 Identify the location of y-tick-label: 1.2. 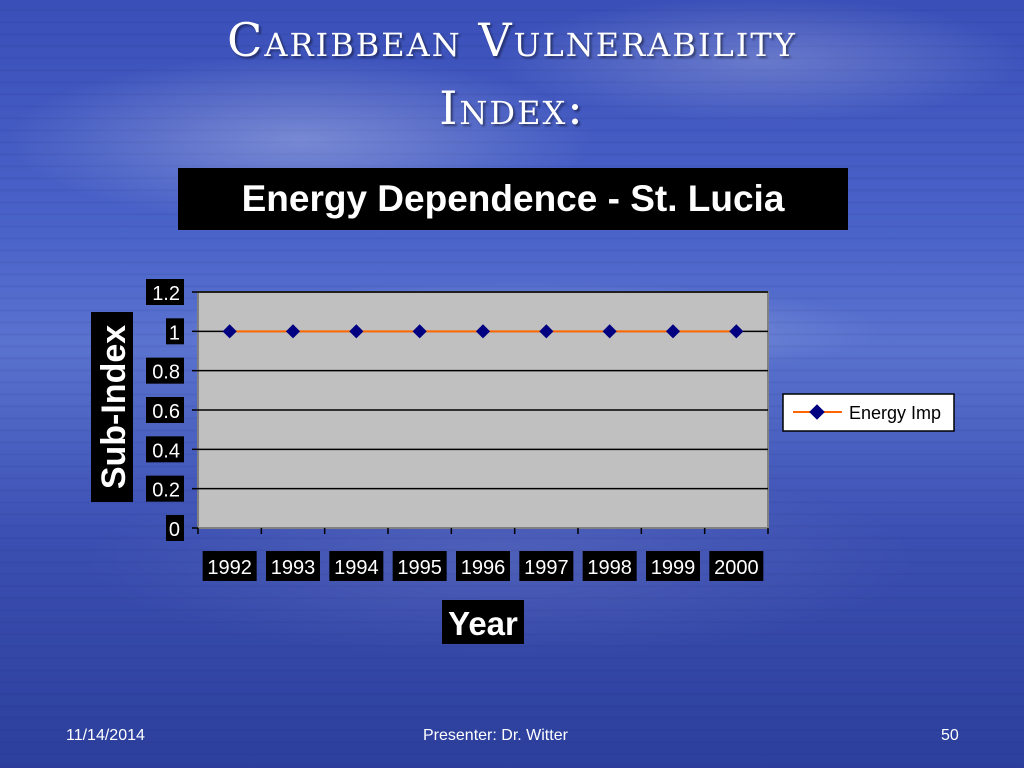
(166, 294).